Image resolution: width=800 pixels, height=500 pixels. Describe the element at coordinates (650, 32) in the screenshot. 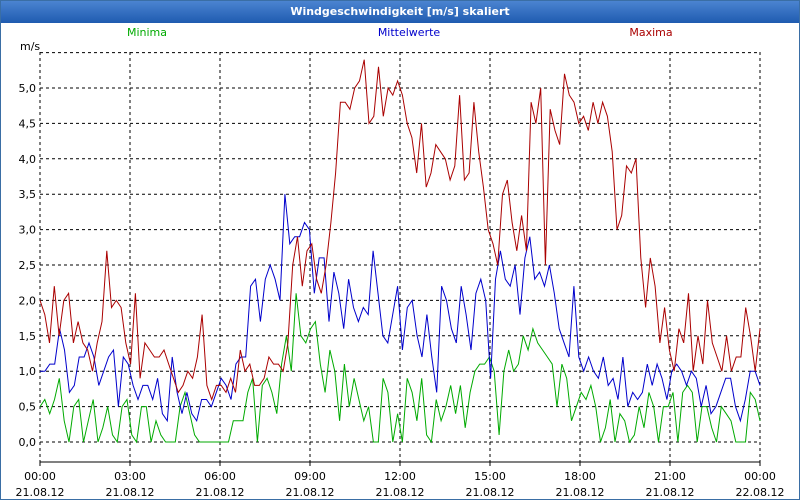

I see `legend-entry-maxima: Maxima` at that location.